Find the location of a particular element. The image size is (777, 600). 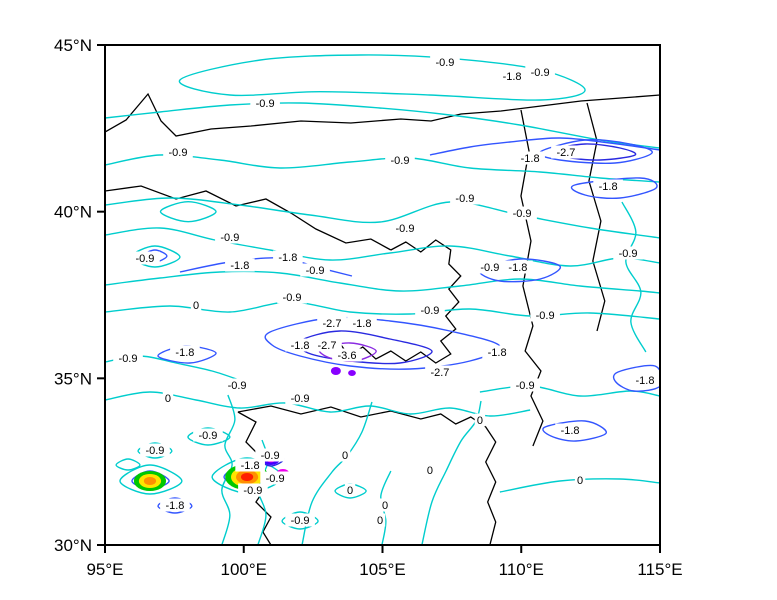

contour-line-level--2.7 is located at coordinates (365, 347).